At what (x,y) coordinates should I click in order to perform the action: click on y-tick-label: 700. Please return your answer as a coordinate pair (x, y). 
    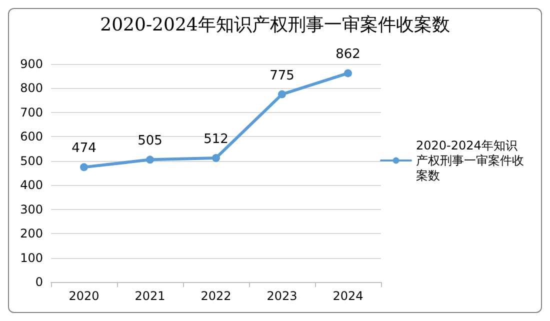
    Looking at the image, I should click on (31, 112).